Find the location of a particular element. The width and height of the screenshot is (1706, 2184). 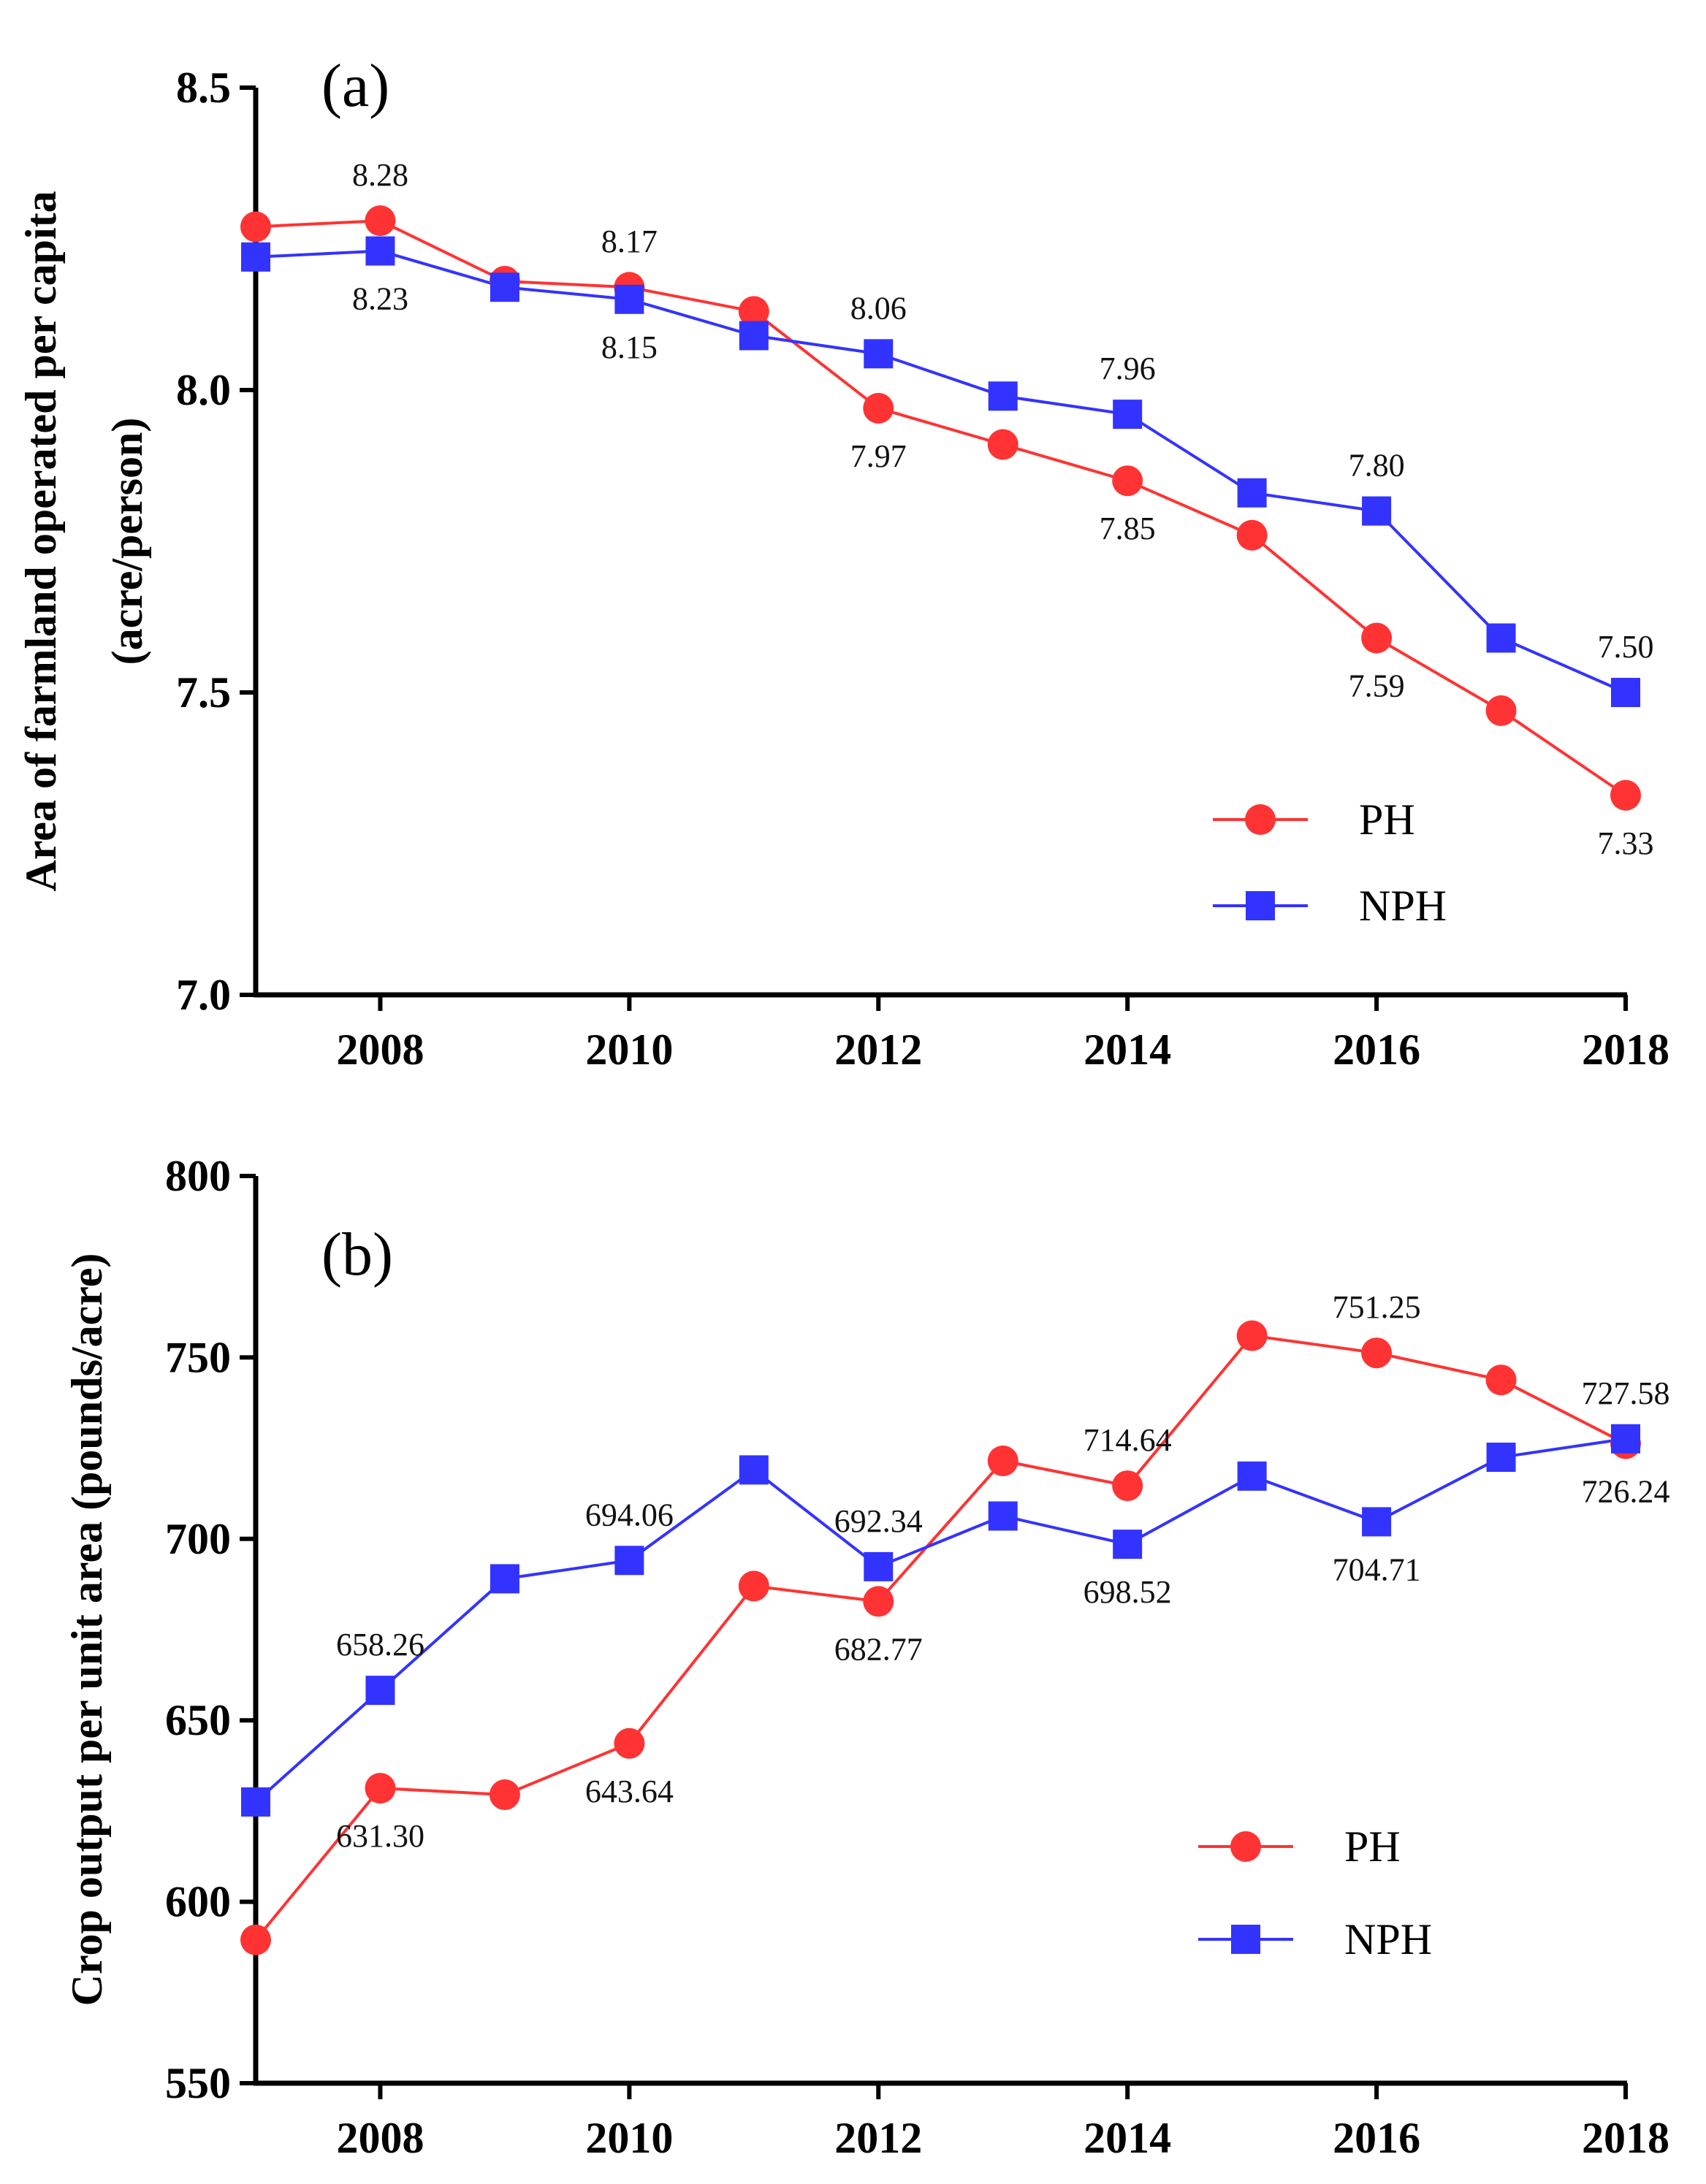

y-axis-title: Crop output per unit area (pounds/acre) is located at coordinates (87, 1630).